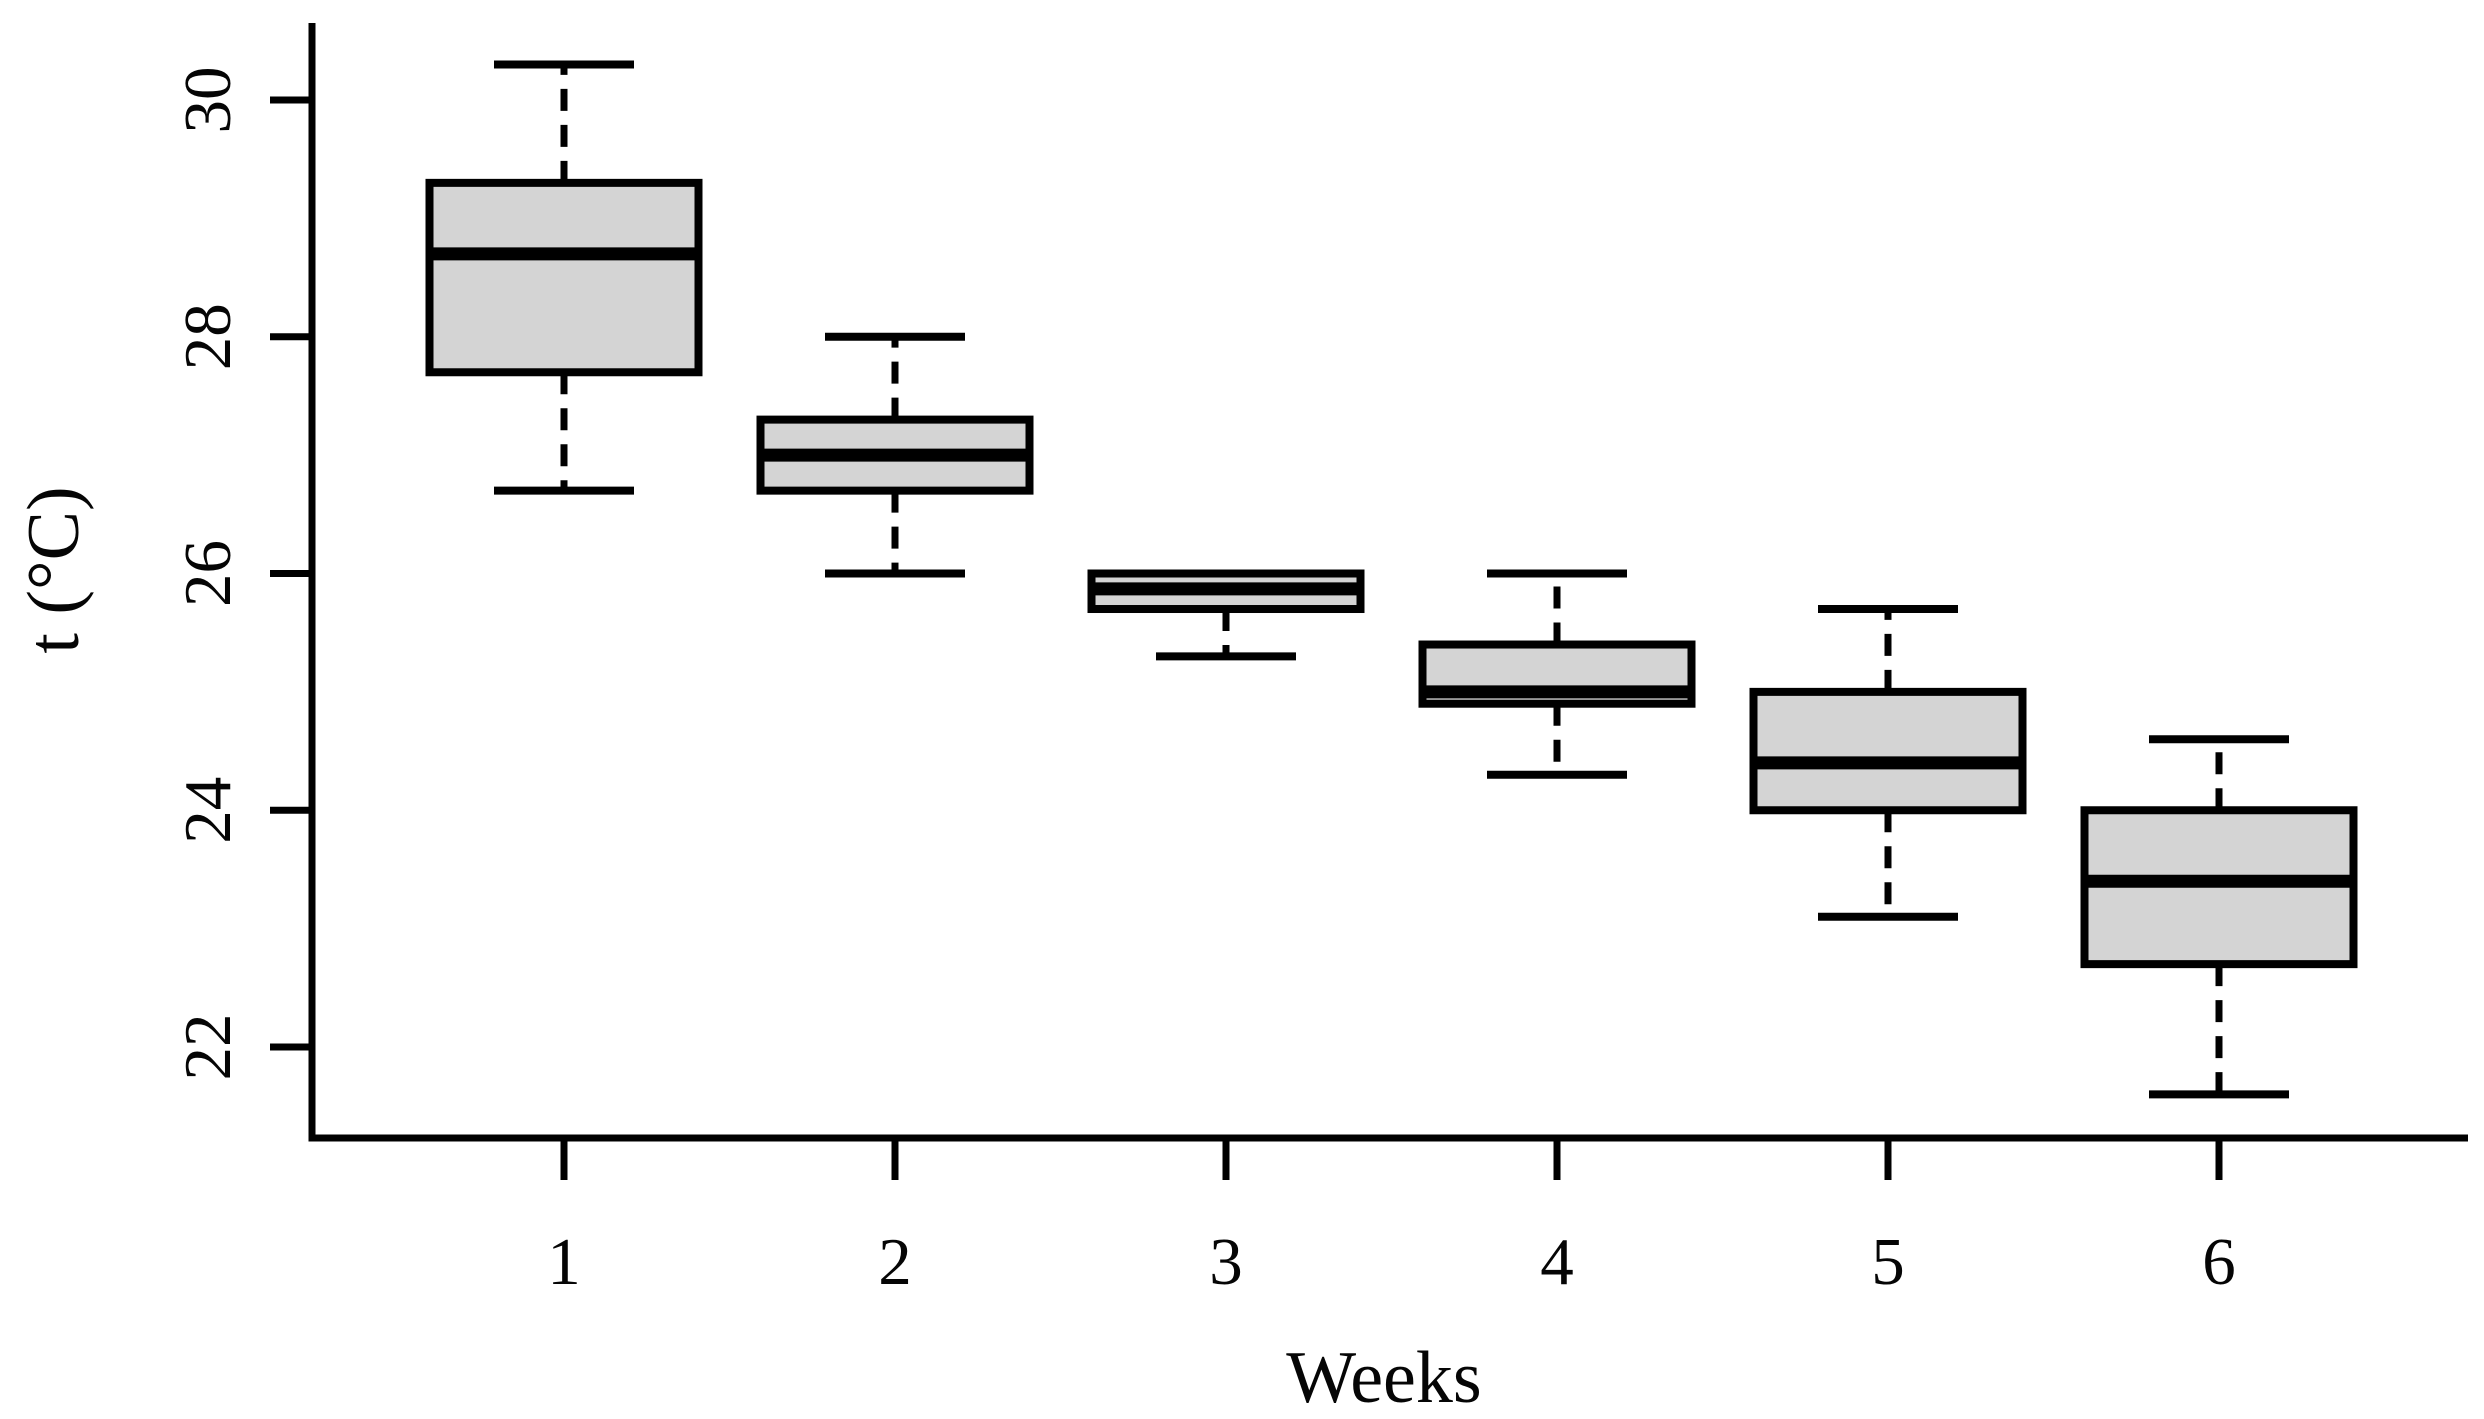 The width and height of the screenshot is (2484, 1419). What do you see at coordinates (208, 573) in the screenshot?
I see `y-tick-label-26: 26` at bounding box center [208, 573].